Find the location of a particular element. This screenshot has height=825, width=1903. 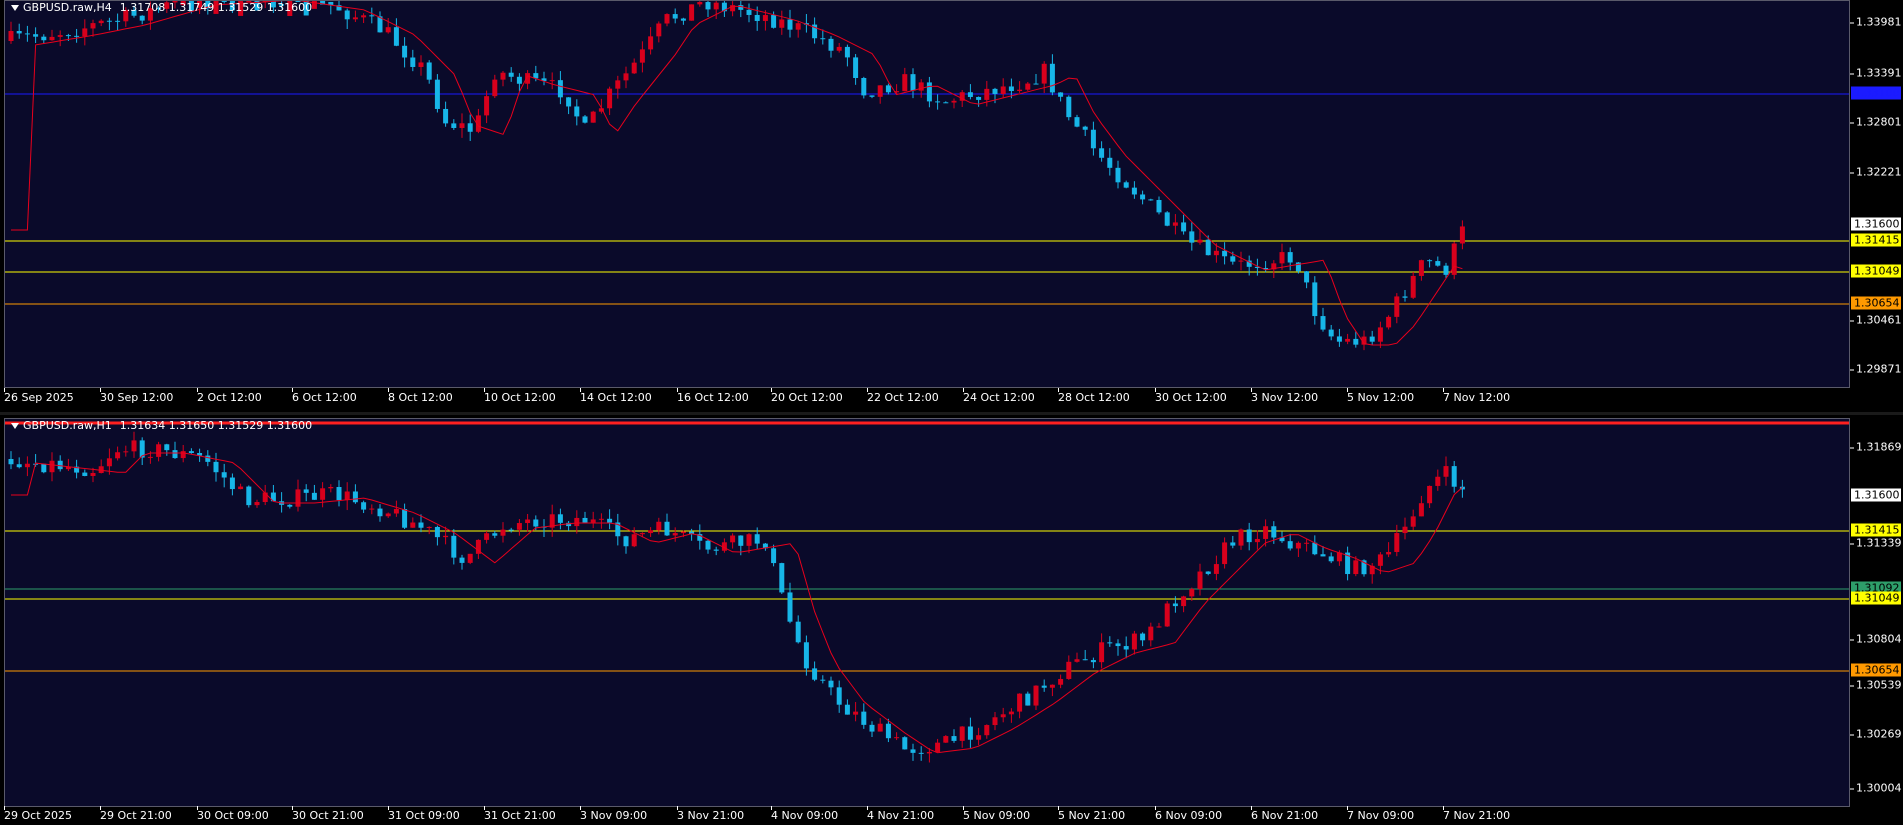

time-tick-label: 4 Nov 09:00 is located at coordinates (805, 814).